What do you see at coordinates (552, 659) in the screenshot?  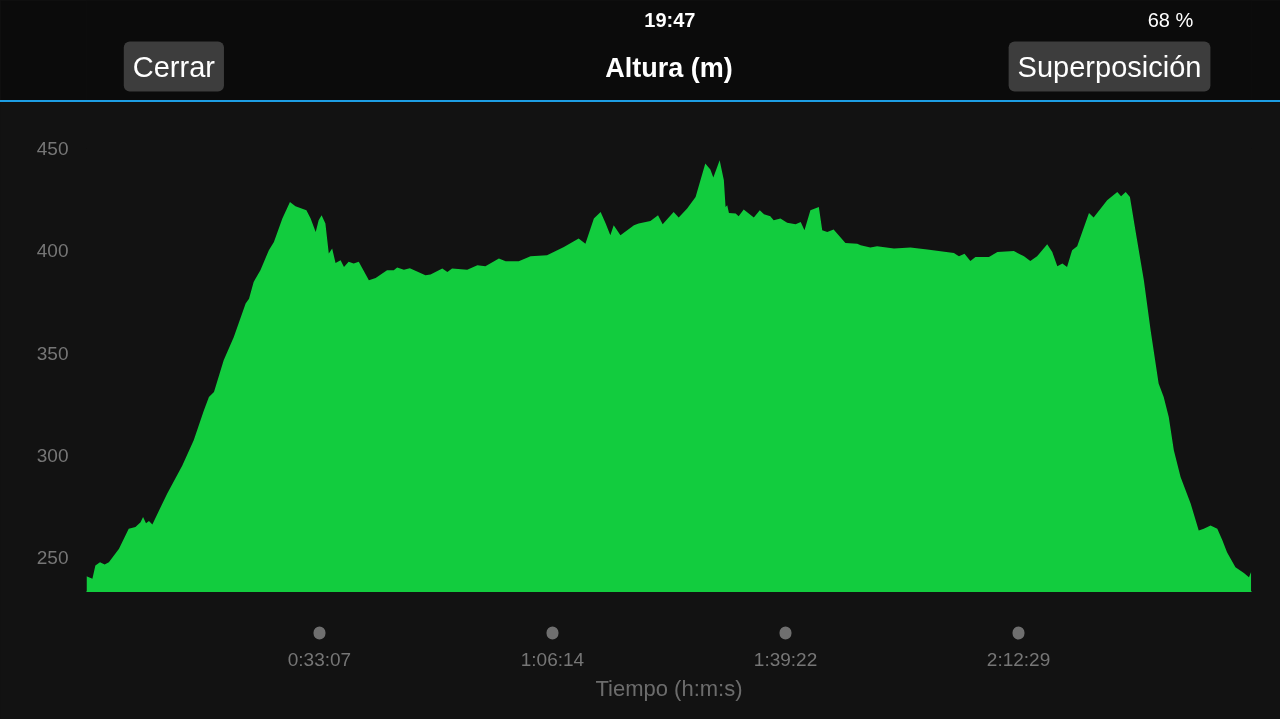 I see `x-tick-label: 1:06:14` at bounding box center [552, 659].